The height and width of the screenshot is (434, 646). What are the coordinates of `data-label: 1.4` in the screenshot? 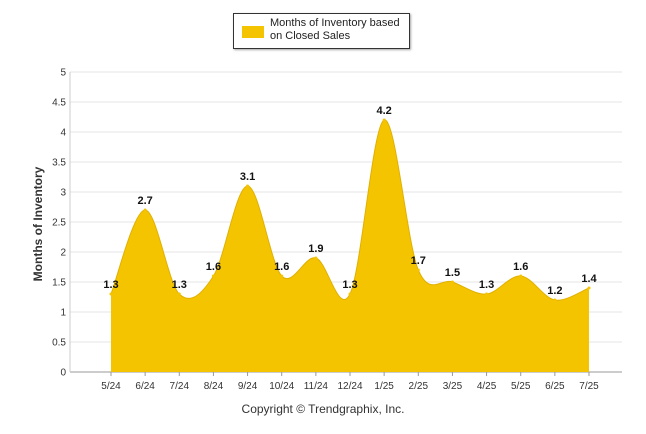 It's located at (589, 279).